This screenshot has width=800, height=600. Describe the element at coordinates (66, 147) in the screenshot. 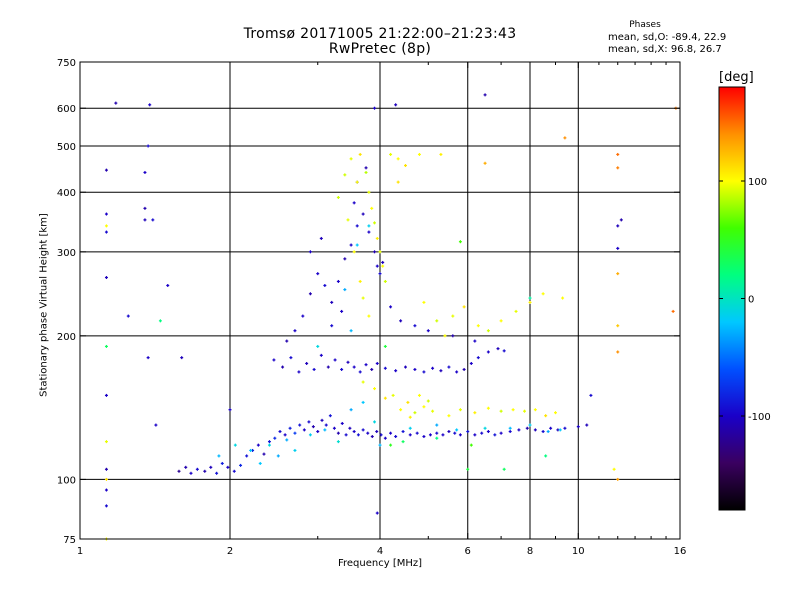

I see `y-tick-label: 500` at that location.